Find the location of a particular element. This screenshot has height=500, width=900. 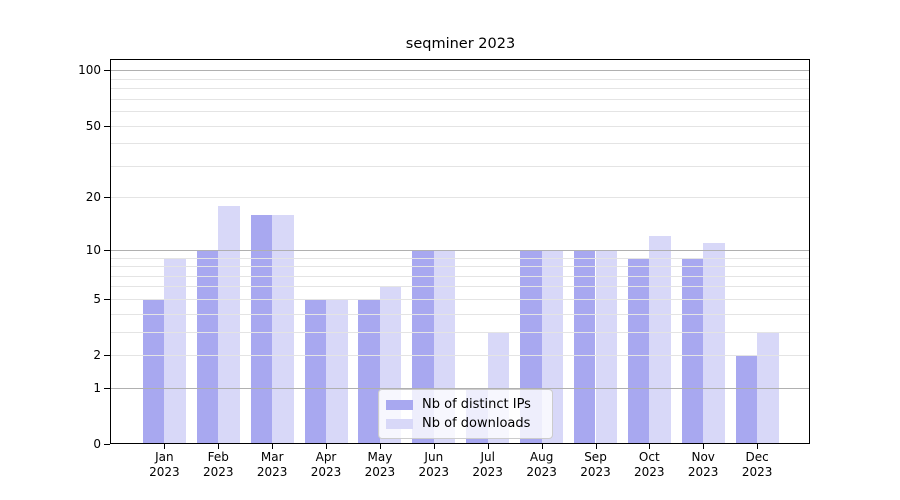

bar-nb-of-distinct-ips-mar-2023 is located at coordinates (261, 329).